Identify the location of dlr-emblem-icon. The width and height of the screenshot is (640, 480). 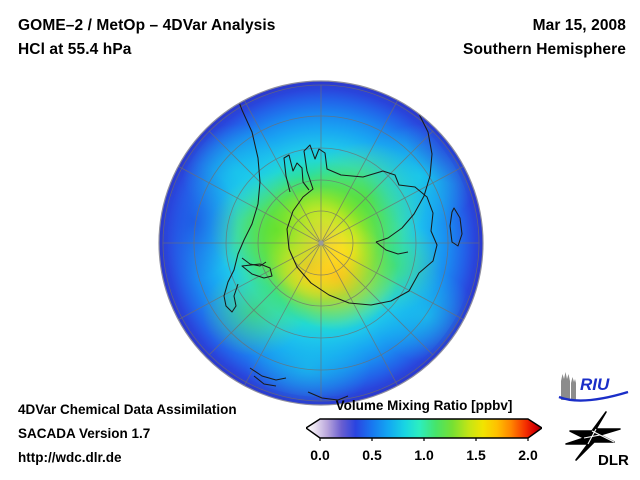
(593, 436).